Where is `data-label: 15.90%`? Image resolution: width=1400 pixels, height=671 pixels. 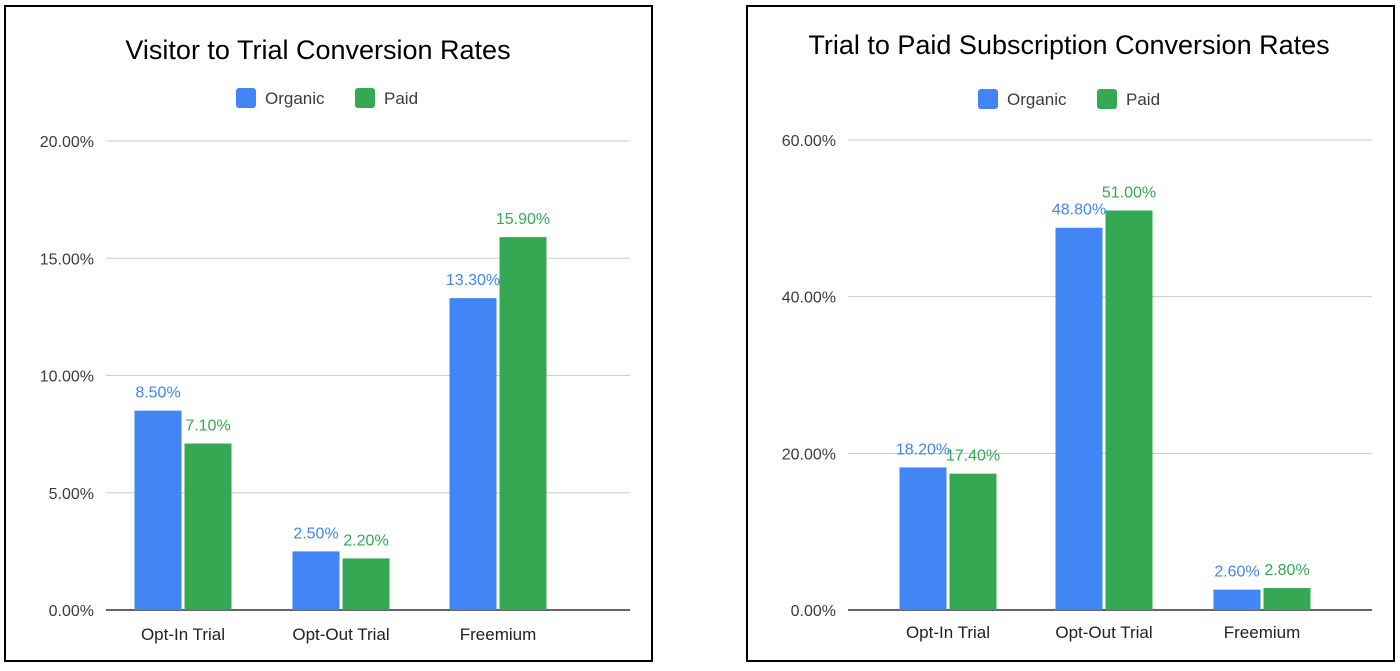 data-label: 15.90% is located at coordinates (523, 219).